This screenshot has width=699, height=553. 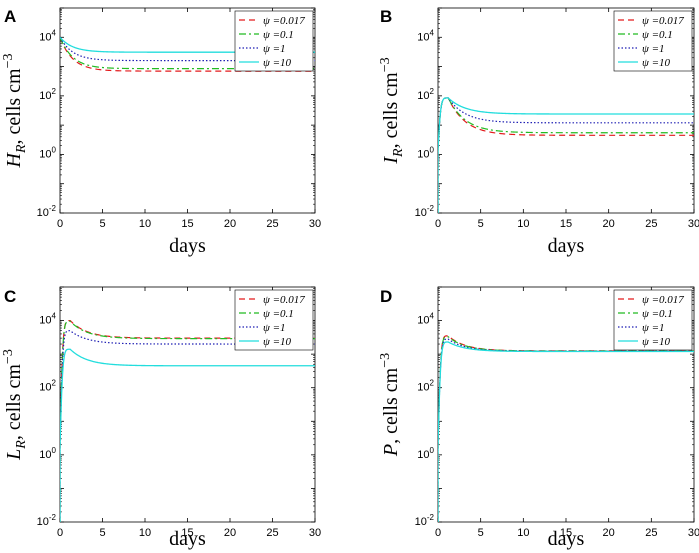 I want to click on y-axis-label: P, cells cm−3, so click(x=390, y=405).